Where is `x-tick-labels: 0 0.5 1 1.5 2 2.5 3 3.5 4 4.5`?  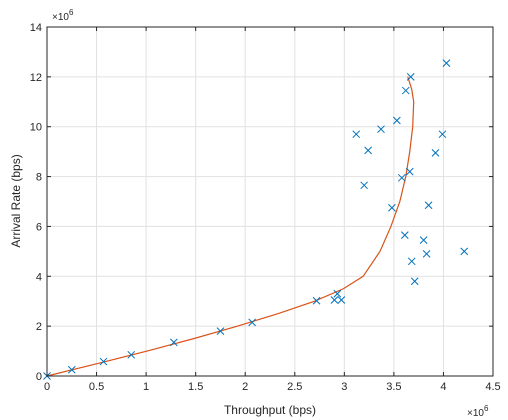 x-tick-labels: 0 0.5 1 1.5 2 2.5 3 3.5 4 4.5 is located at coordinates (272, 387).